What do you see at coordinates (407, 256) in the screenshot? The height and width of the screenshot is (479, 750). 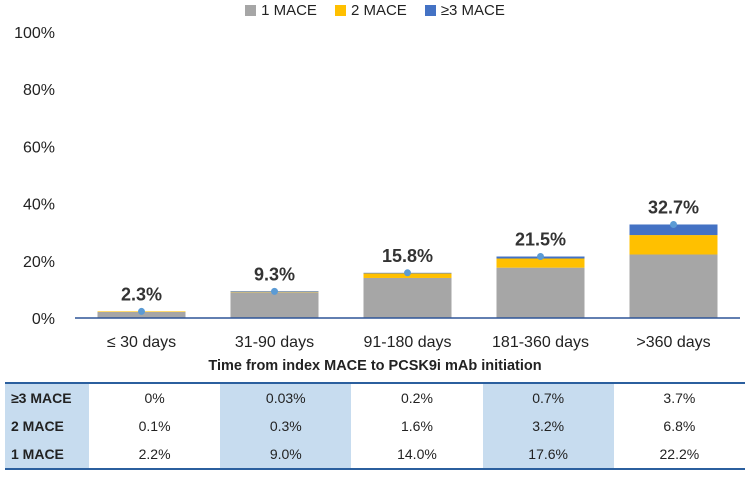 I see `total-data-label: 15.8%` at bounding box center [407, 256].